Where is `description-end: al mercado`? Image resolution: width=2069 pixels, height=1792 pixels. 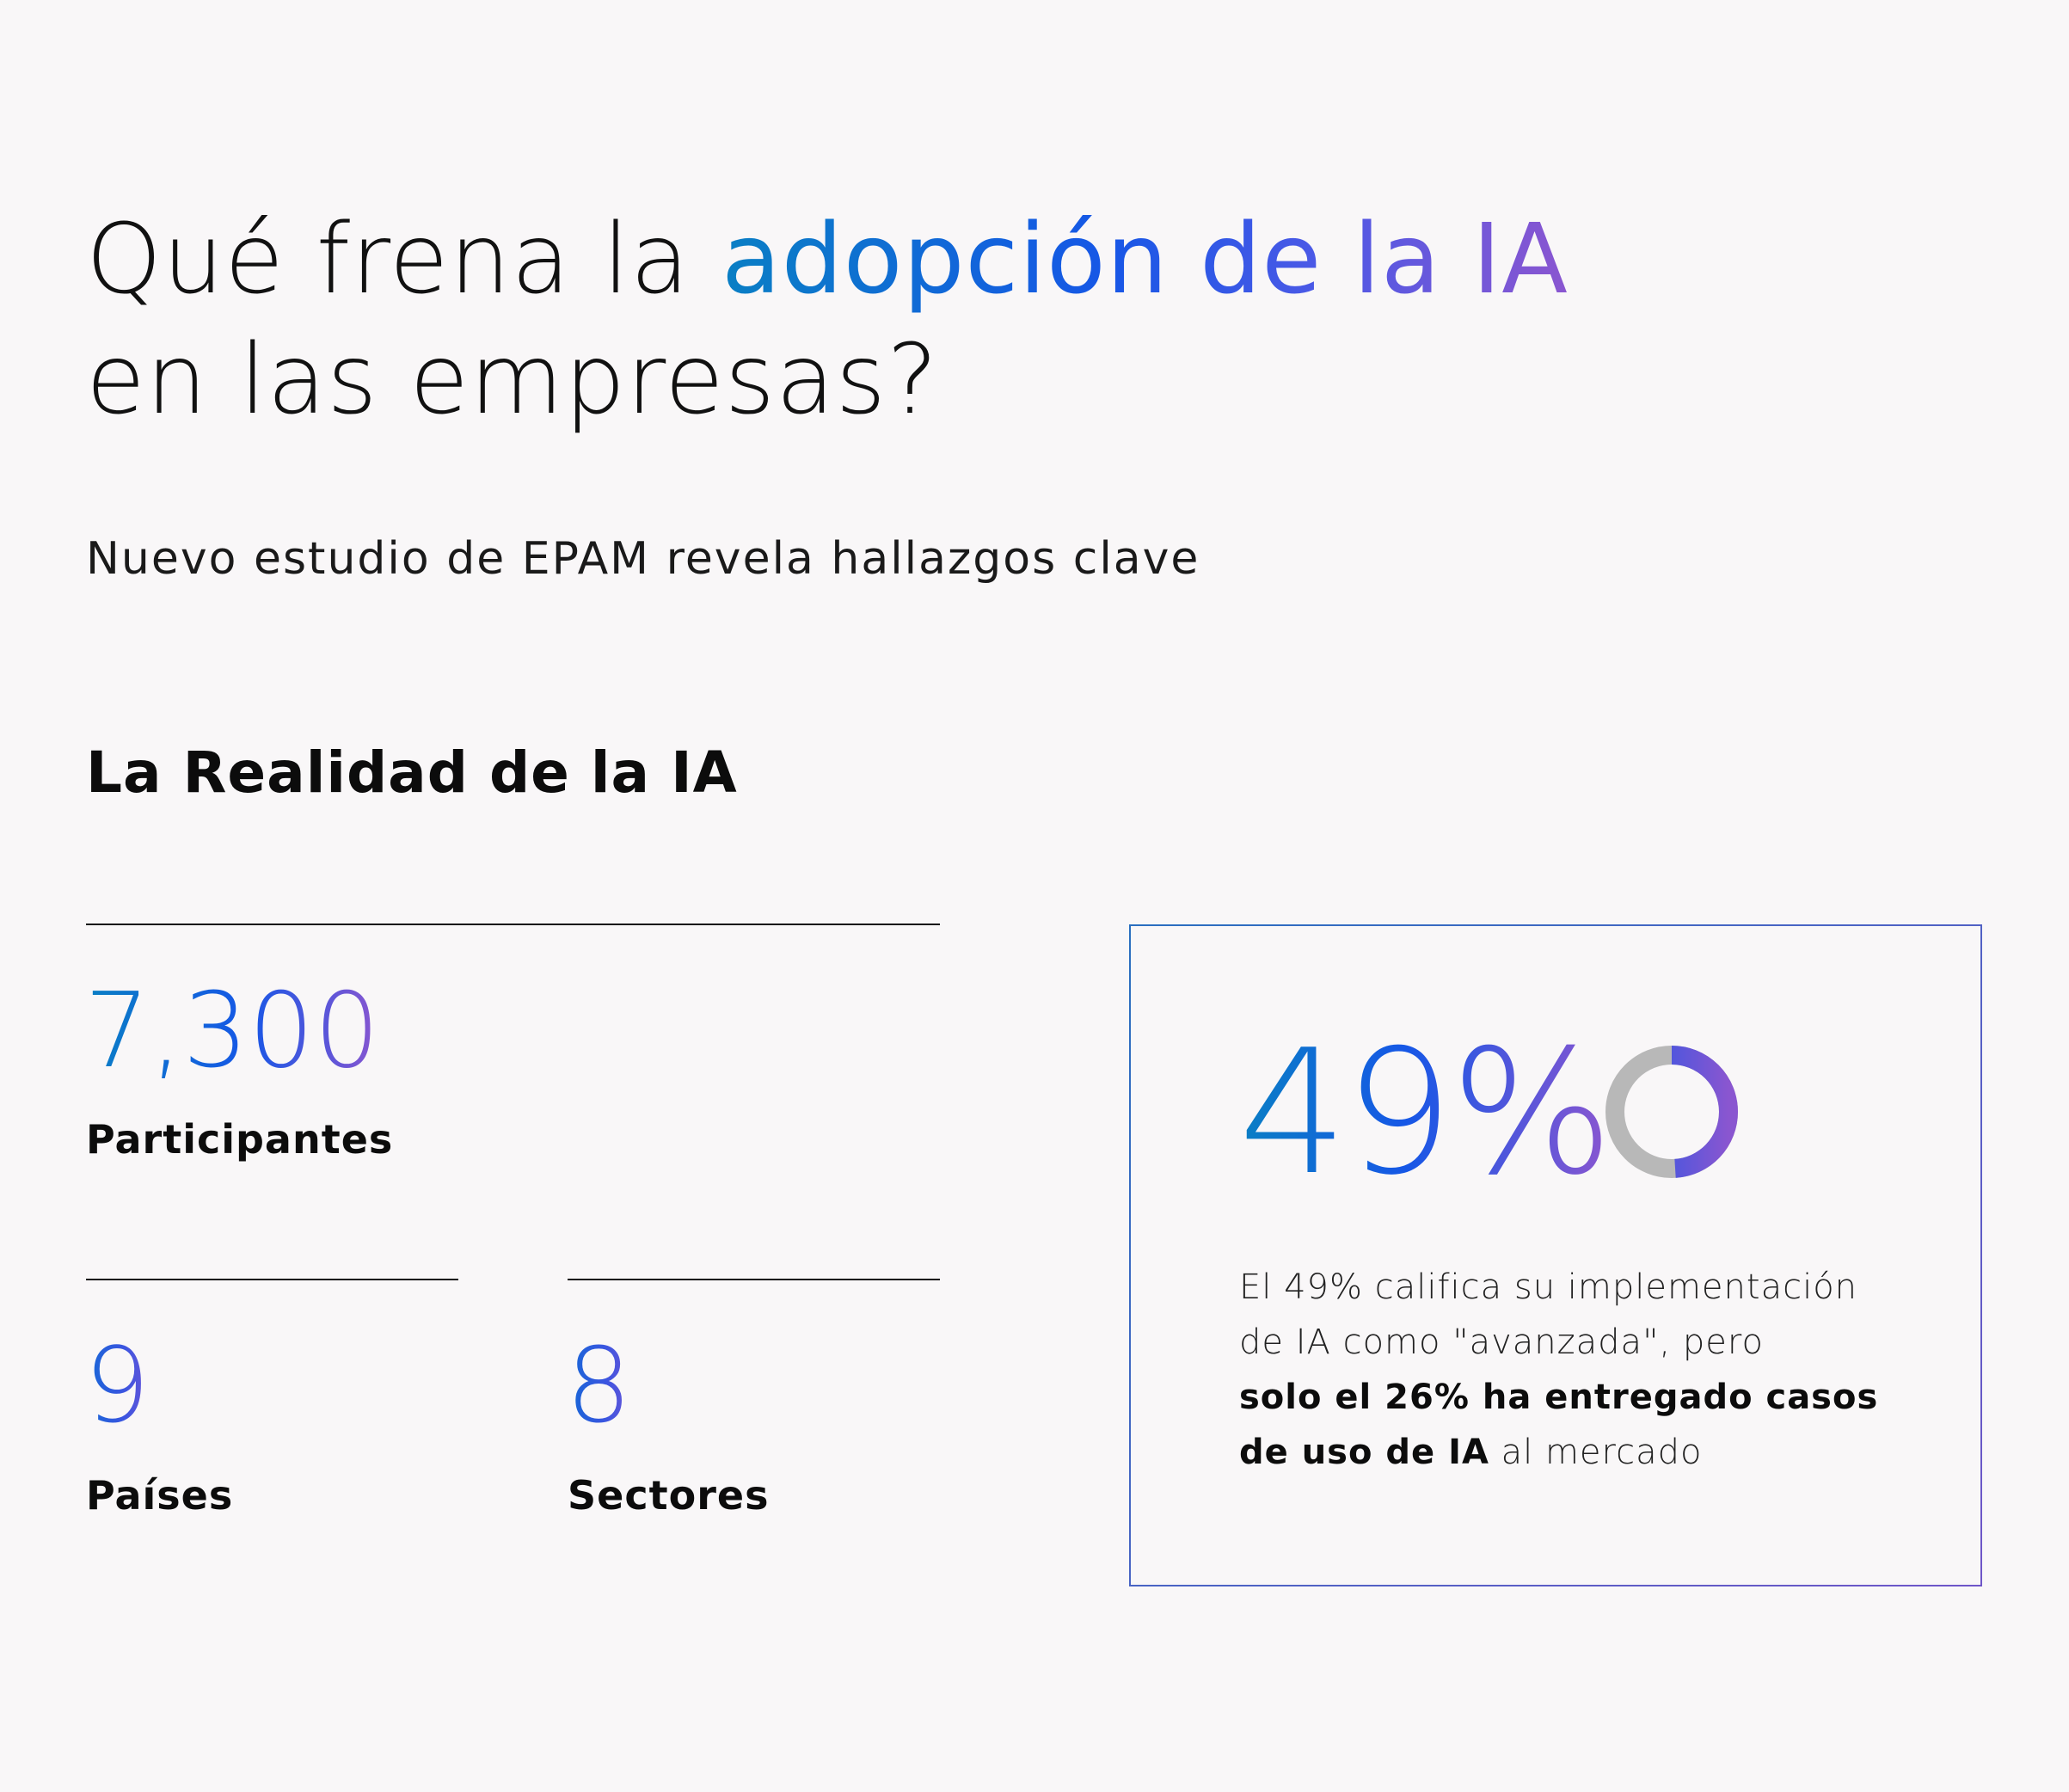 description-end: al mercado is located at coordinates (1596, 1452).